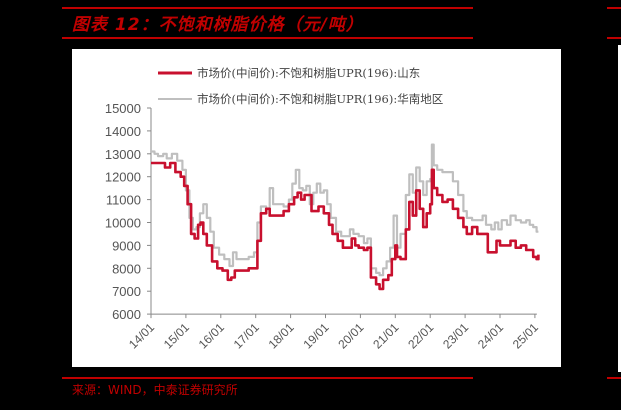  Describe the element at coordinates (123, 154) in the screenshot. I see `y-tick-label: 13000` at that location.